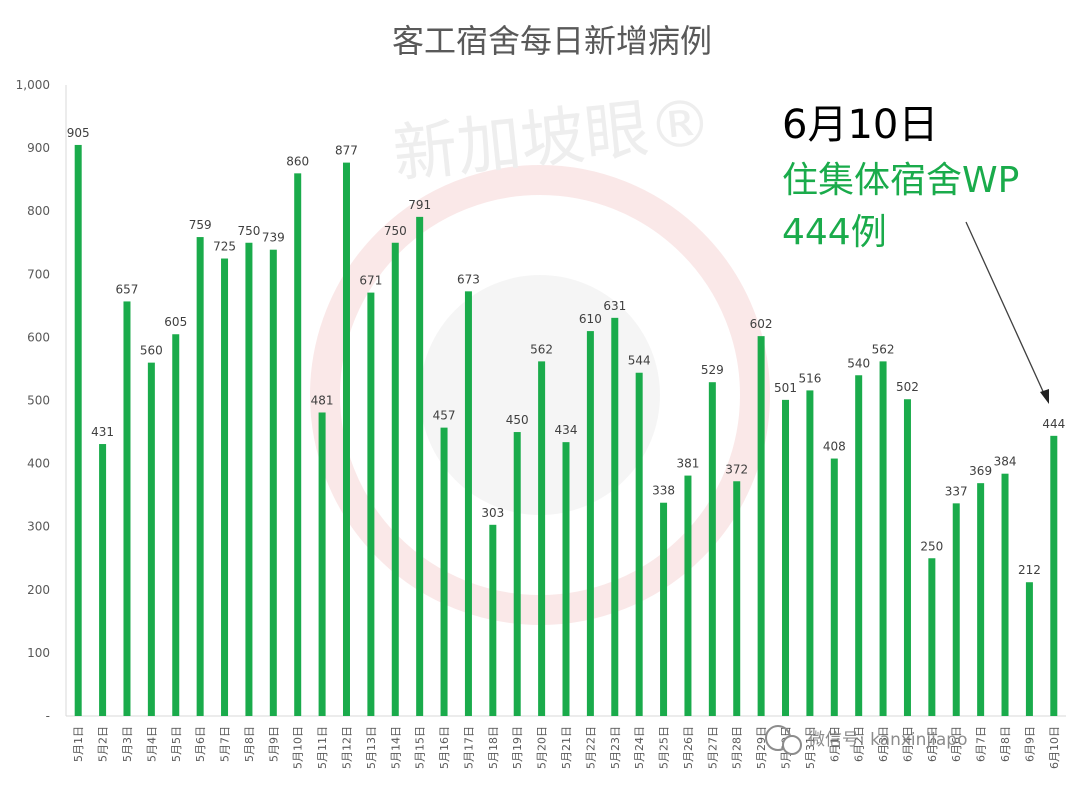 This screenshot has height=786, width=1080. What do you see at coordinates (932, 744) in the screenshot?
I see `x-tick-label: 6月5日` at bounding box center [932, 744].